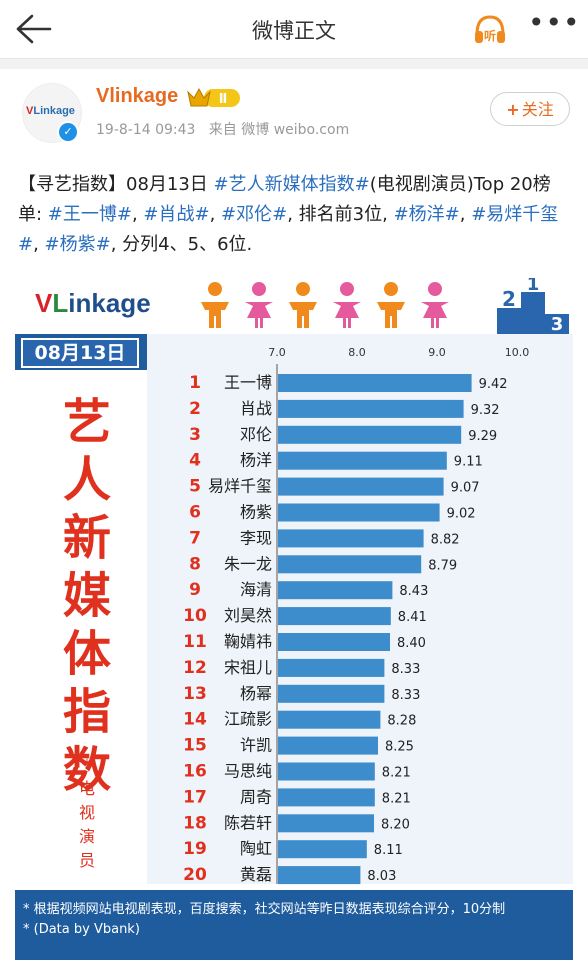 This screenshot has height=960, width=588. What do you see at coordinates (493, 384) in the screenshot?
I see `value-label: 9.42` at bounding box center [493, 384].